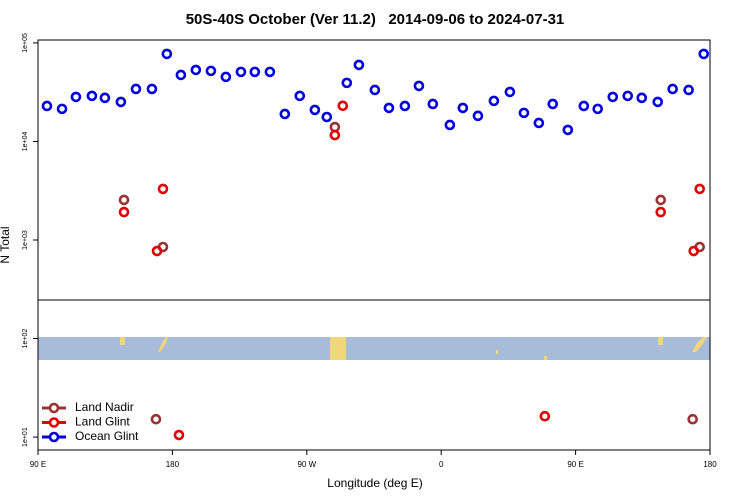 The height and width of the screenshot is (500, 750). What do you see at coordinates (25, 437) in the screenshot?
I see `y-tick-label: 1e+01` at bounding box center [25, 437].